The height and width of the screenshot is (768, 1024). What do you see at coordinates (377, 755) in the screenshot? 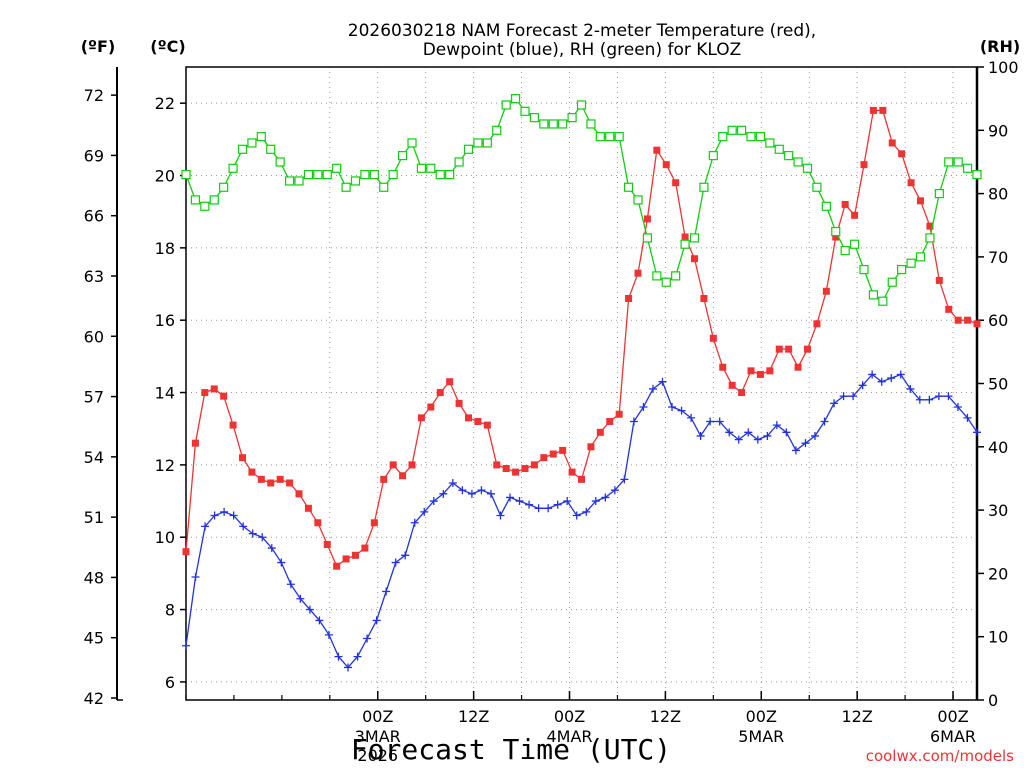
I see `x-tick-year: 2026` at bounding box center [377, 755].